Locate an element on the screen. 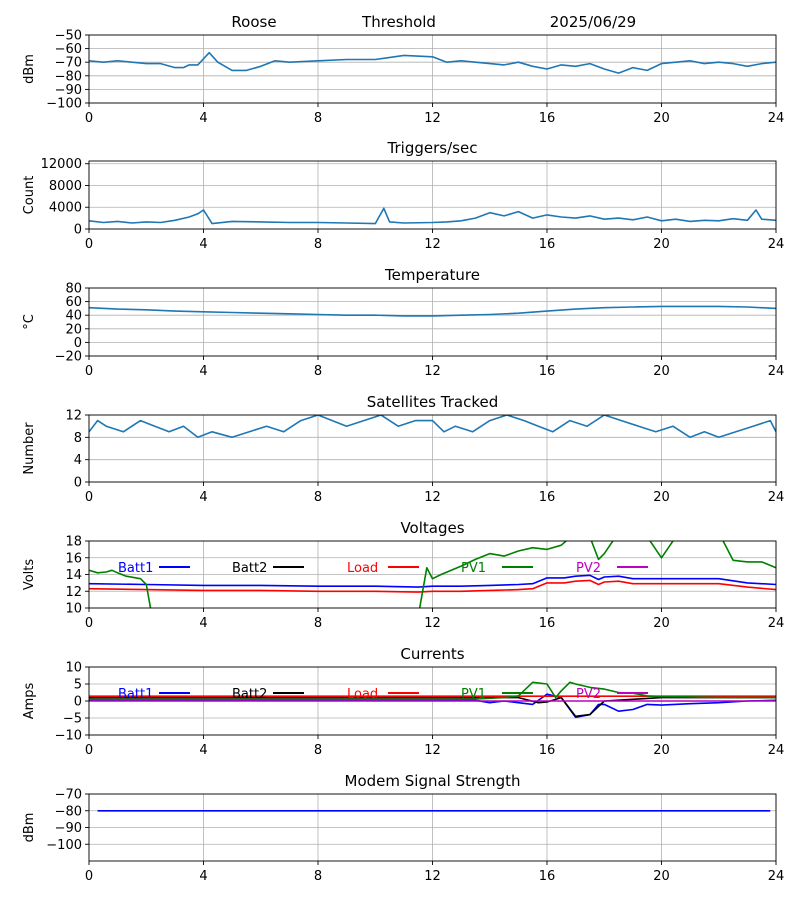  y-tick-label: −90 is located at coordinates (68, 90).